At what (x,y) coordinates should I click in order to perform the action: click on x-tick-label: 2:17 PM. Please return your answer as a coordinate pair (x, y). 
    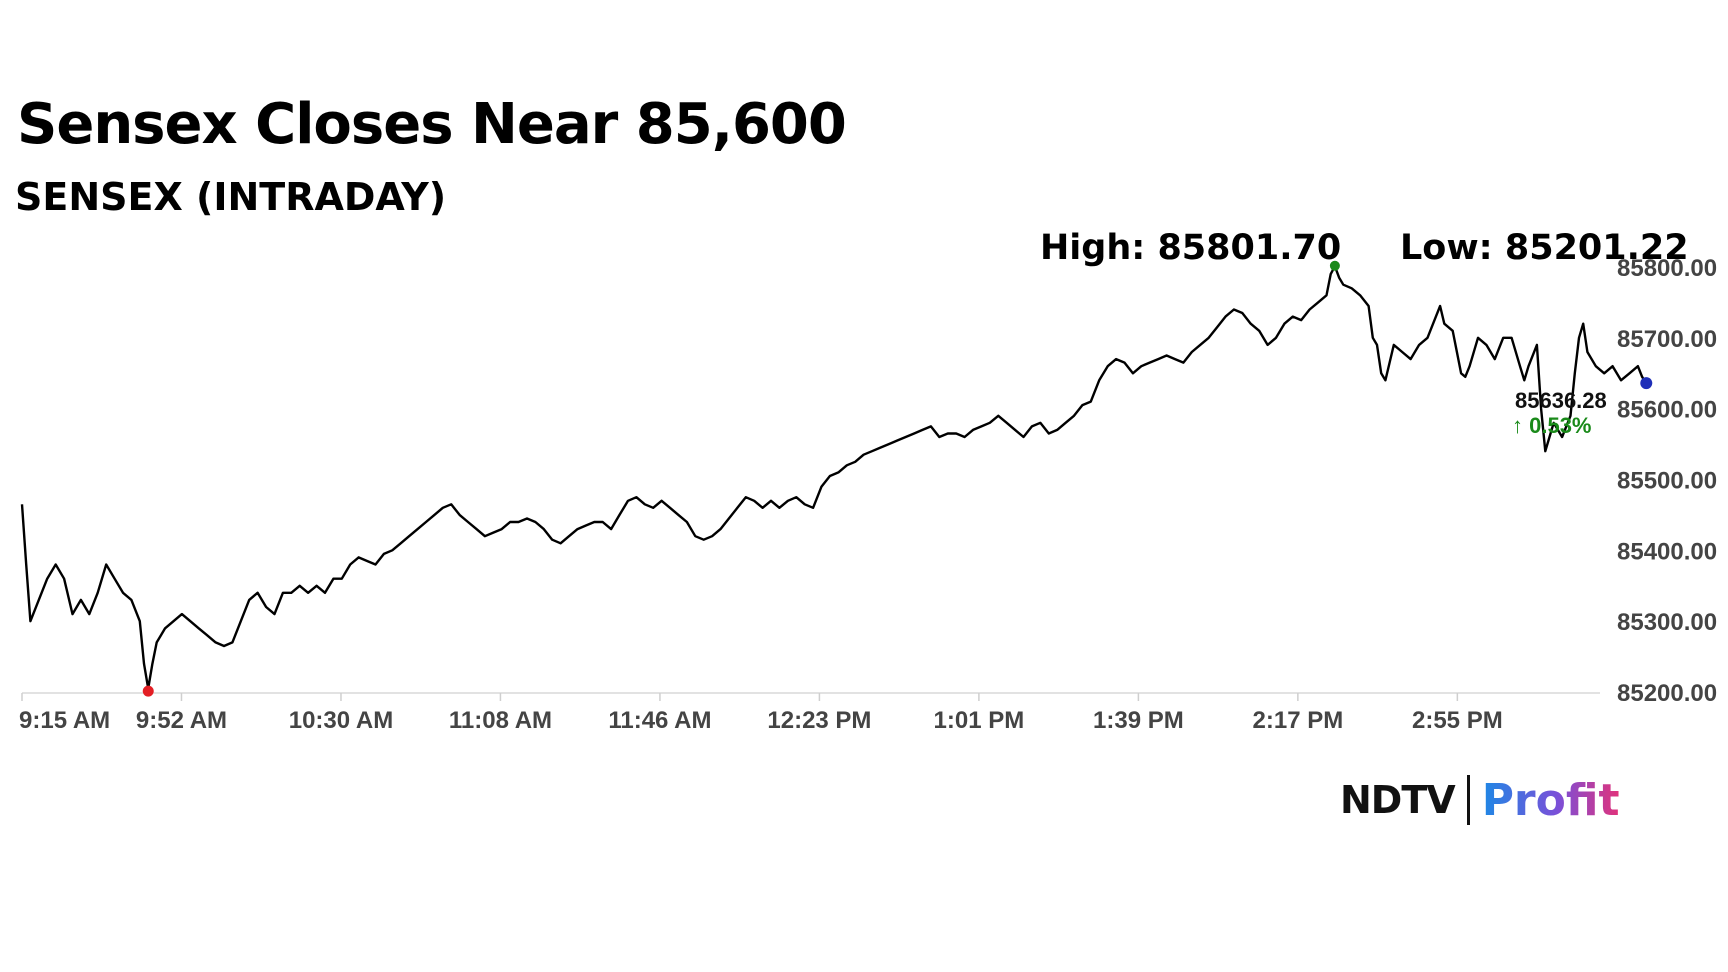
    Looking at the image, I should click on (1298, 720).